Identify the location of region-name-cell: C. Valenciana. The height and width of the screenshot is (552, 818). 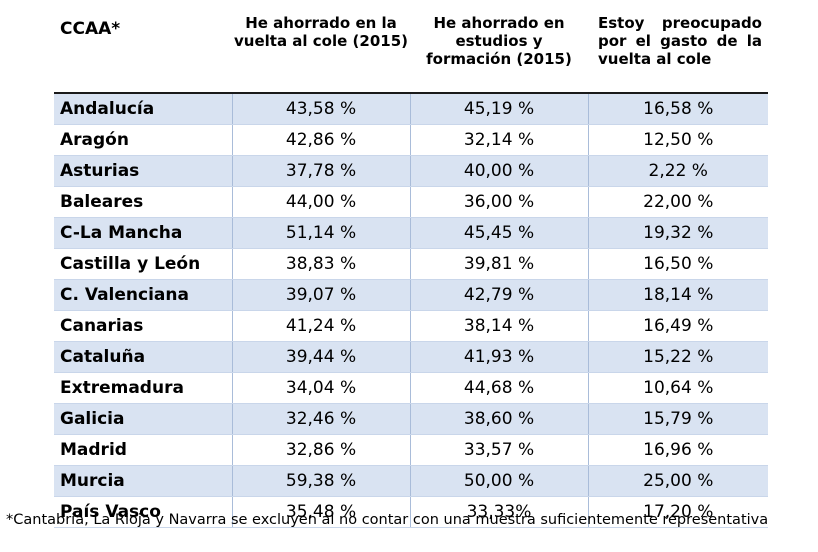
(143, 295).